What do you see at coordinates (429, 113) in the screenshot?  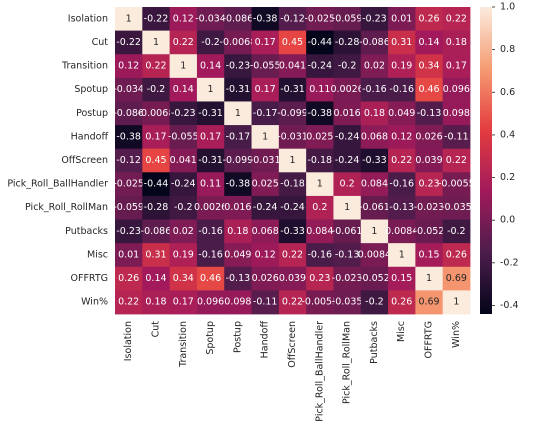 I see `cell-label: -0.13` at bounding box center [429, 113].